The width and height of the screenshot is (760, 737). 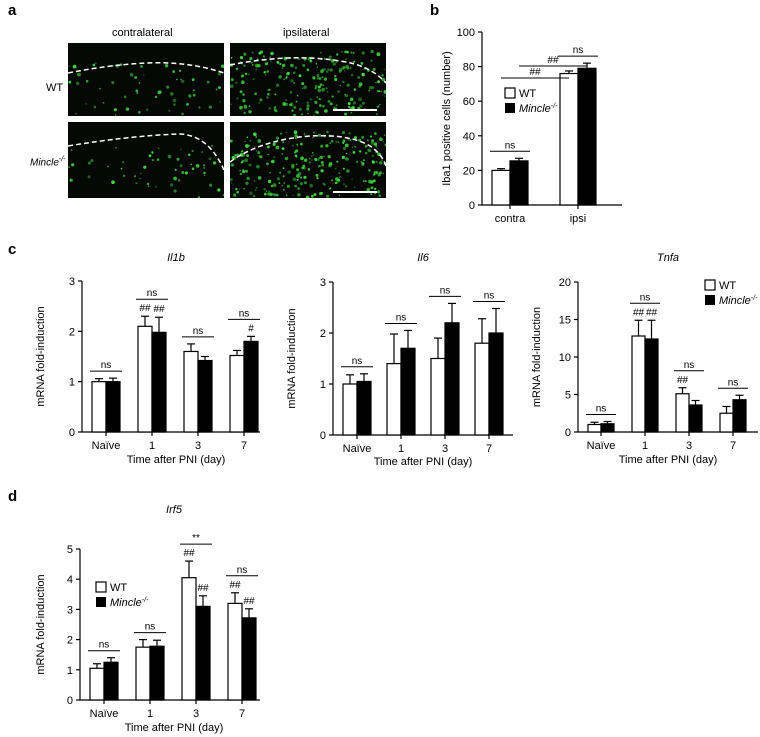 What do you see at coordinates (129, 603) in the screenshot?
I see `legend-label-mincle: Mincle-/-` at bounding box center [129, 603].